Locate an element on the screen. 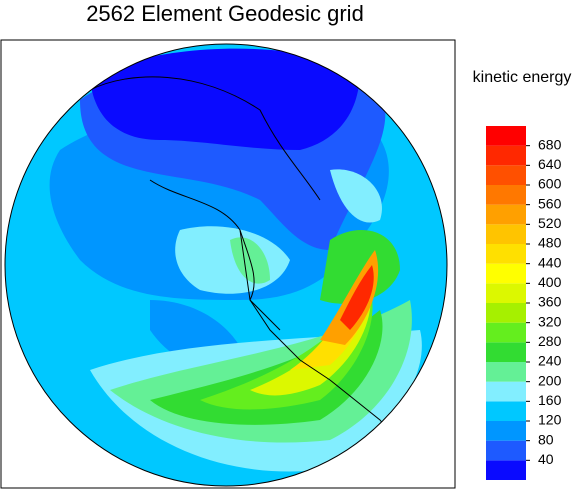  colorbar-tick-label: 640 is located at coordinates (550, 164).